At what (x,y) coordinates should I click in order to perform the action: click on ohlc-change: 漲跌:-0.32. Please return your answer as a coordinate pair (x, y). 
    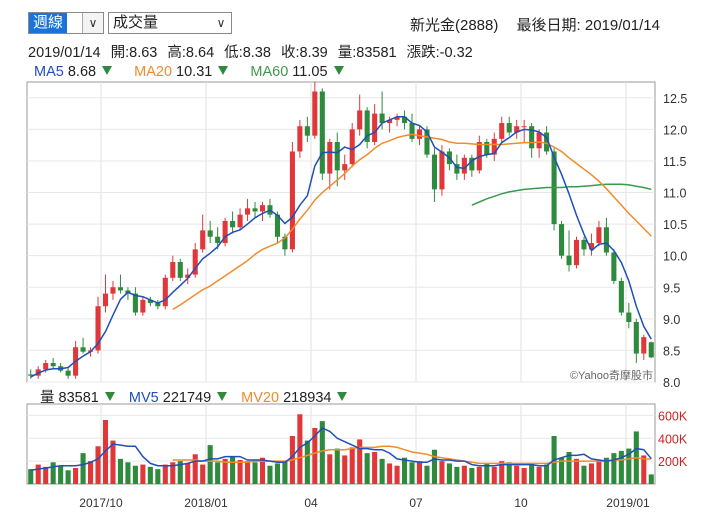
    Looking at the image, I should click on (439, 53).